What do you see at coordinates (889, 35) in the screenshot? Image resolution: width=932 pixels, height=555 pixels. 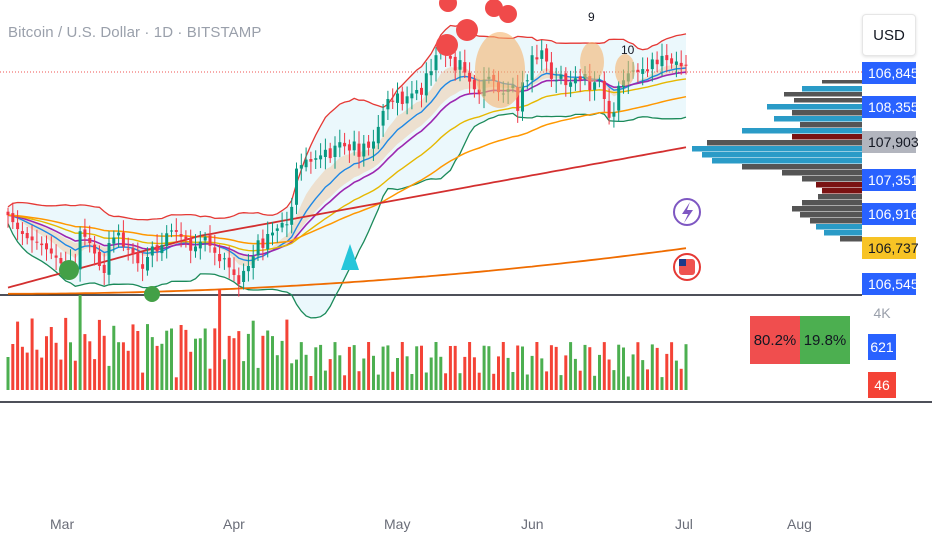 I see `currency-button: USD` at bounding box center [889, 35].